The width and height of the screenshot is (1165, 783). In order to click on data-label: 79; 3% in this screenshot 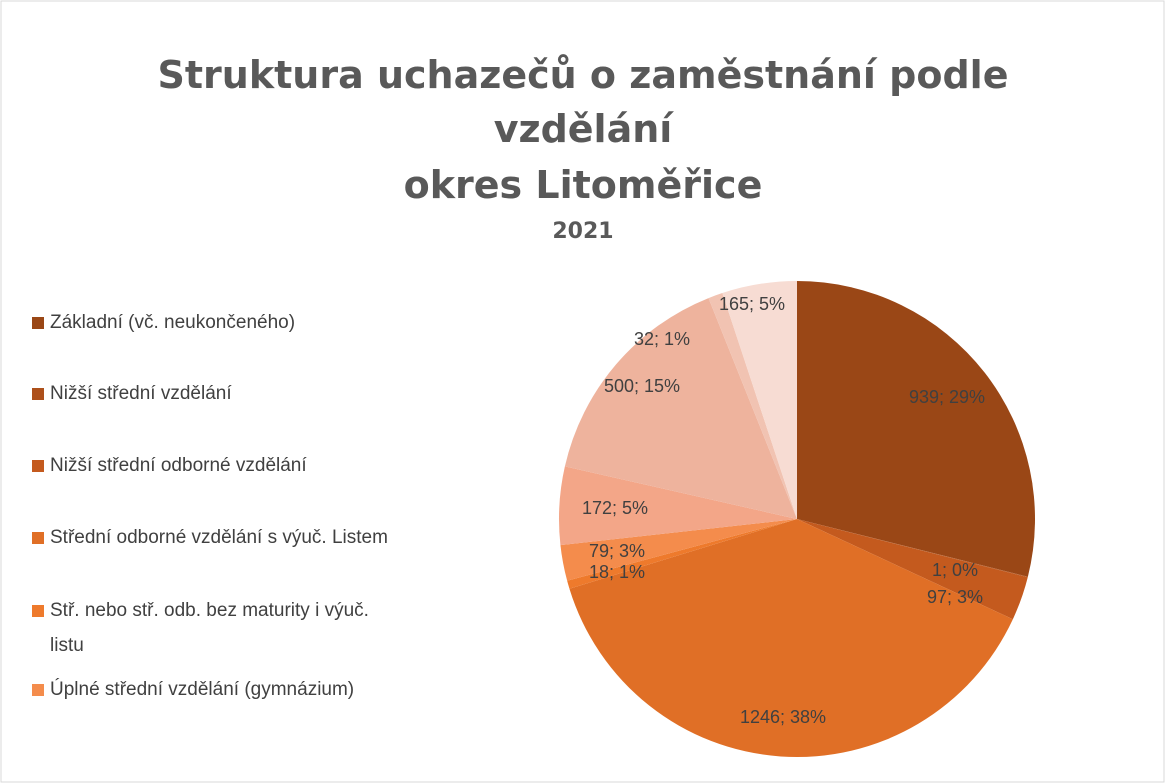, I will do `click(617, 551)`.